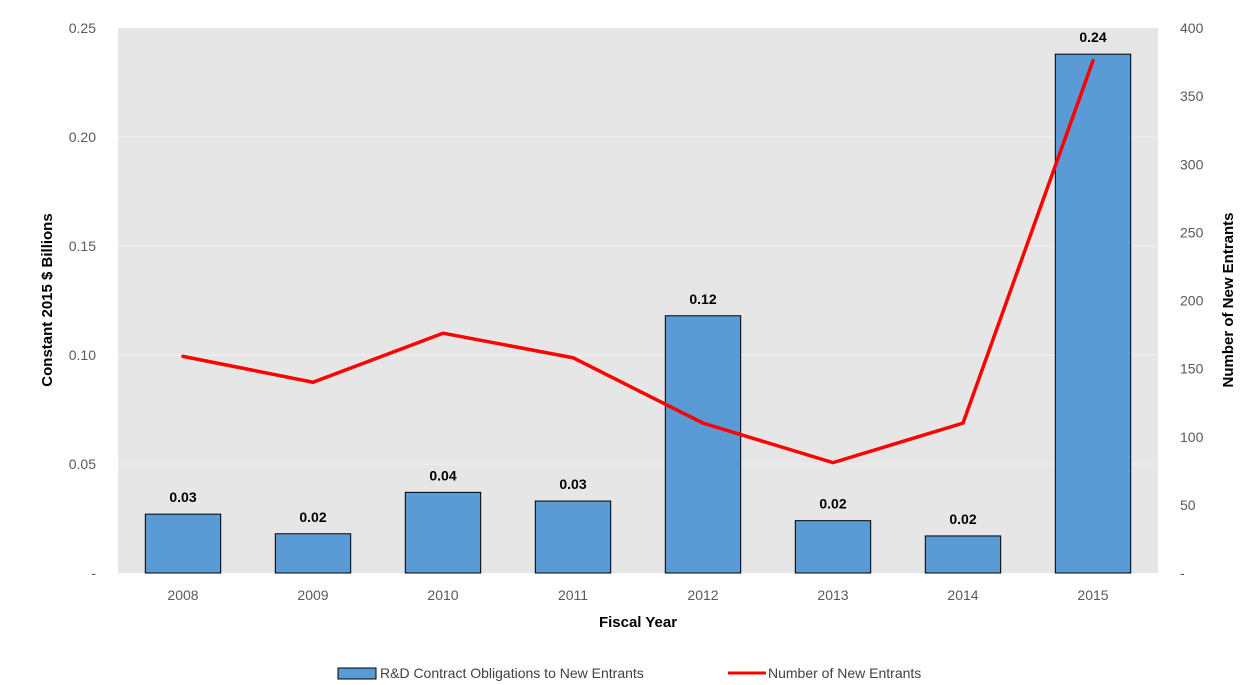 The width and height of the screenshot is (1259, 685). What do you see at coordinates (1192, 437) in the screenshot?
I see `y2-tick-label: 100` at bounding box center [1192, 437].